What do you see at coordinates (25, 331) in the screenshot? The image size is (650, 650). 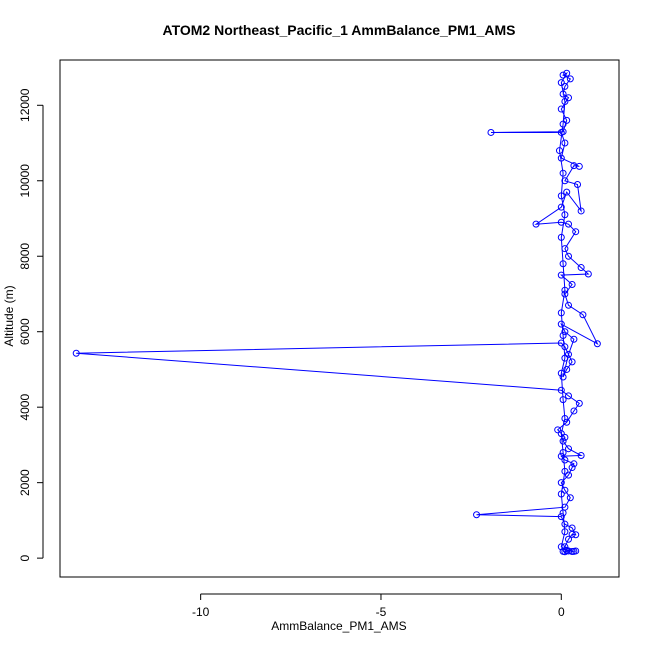 I see `y-tick-label: 6000` at bounding box center [25, 331].